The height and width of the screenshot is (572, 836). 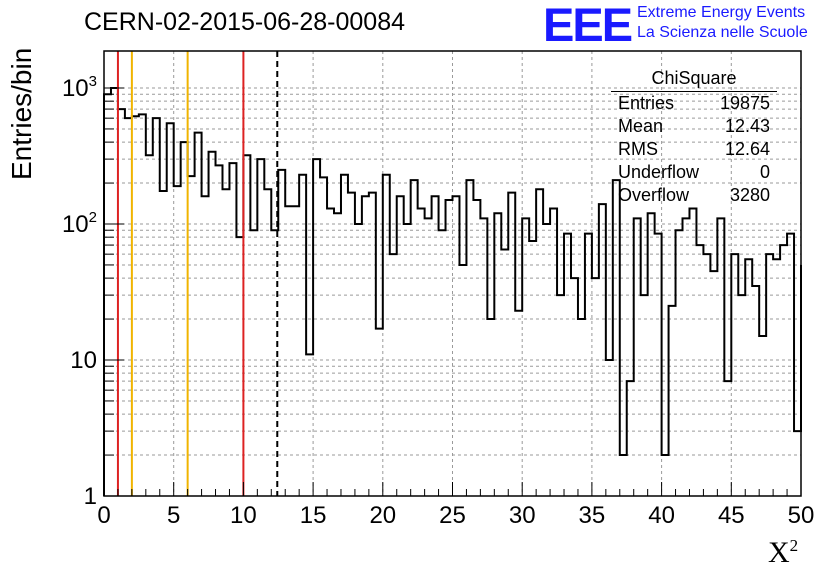 I want to click on stats-label: Entries, so click(x=646, y=103).